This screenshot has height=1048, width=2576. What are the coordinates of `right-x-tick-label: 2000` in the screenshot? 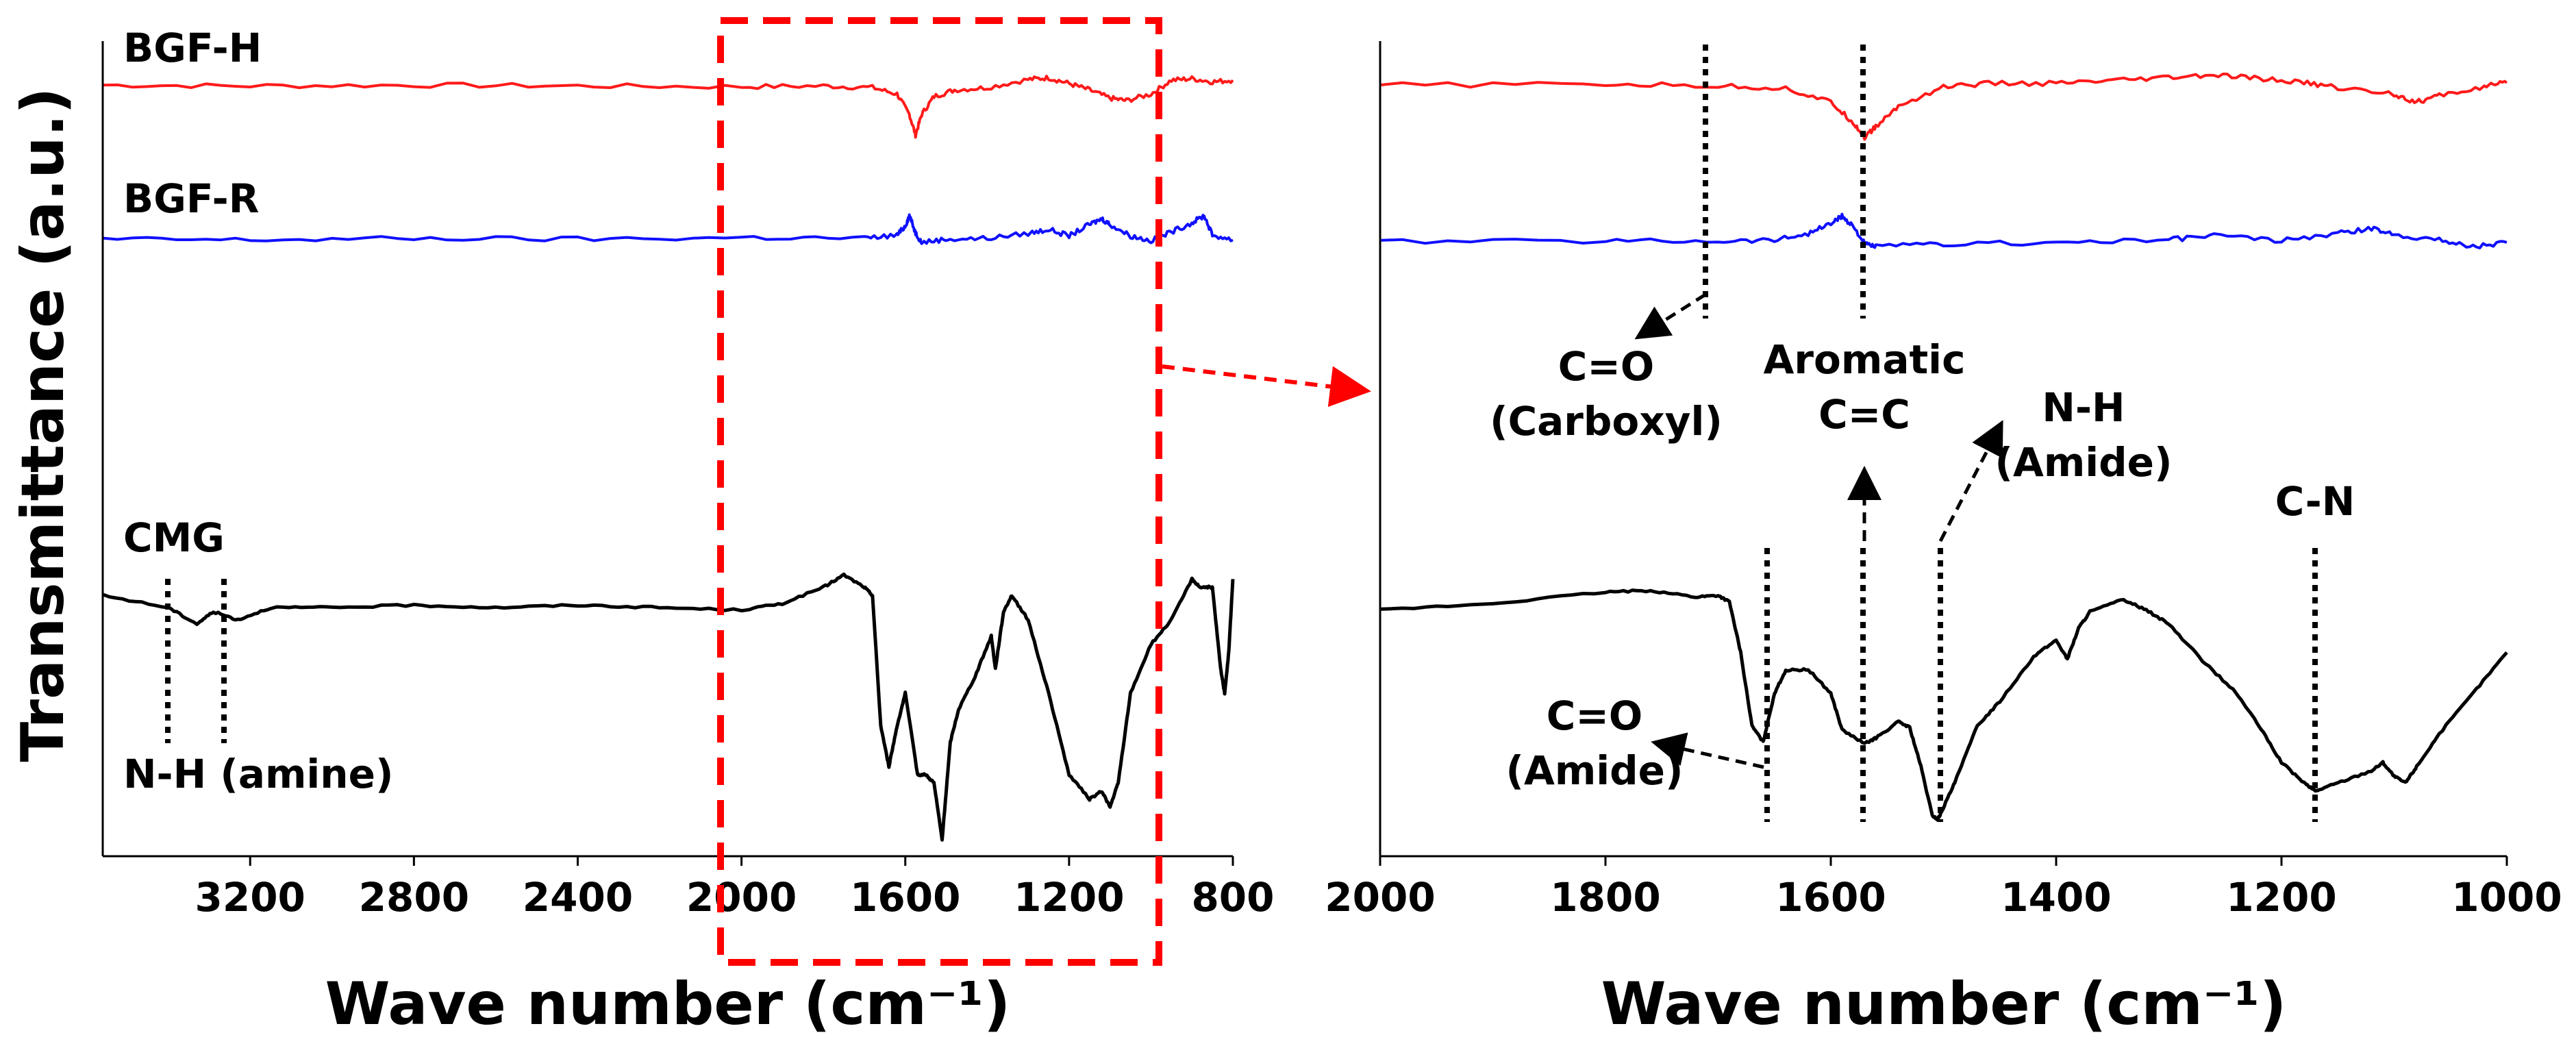 It's located at (1380, 897).